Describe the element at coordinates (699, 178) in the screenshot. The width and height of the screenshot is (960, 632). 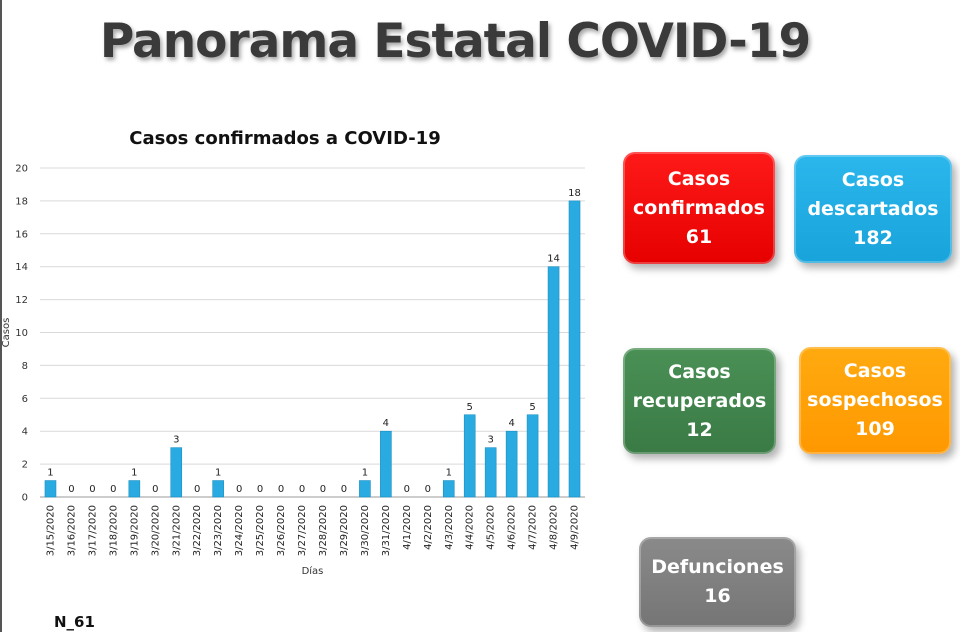
I see `card-confirmados-line1: Casos` at that location.